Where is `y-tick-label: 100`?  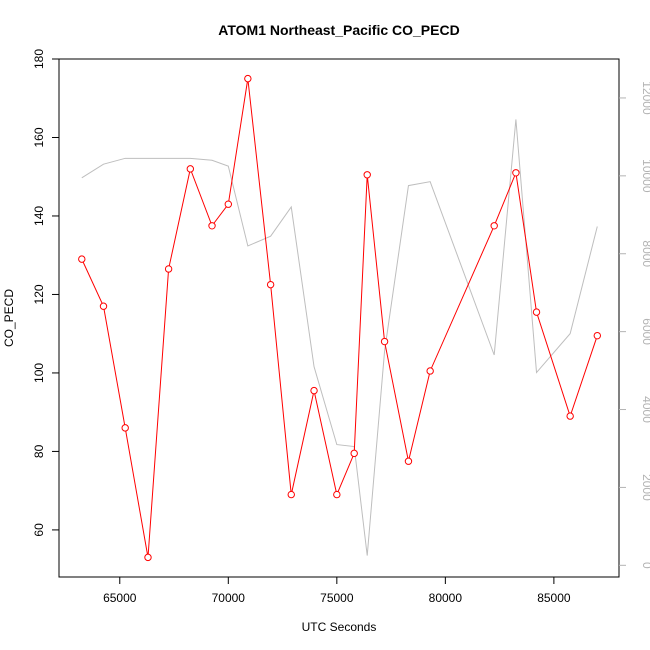 y-tick-label: 100 is located at coordinates (39, 373).